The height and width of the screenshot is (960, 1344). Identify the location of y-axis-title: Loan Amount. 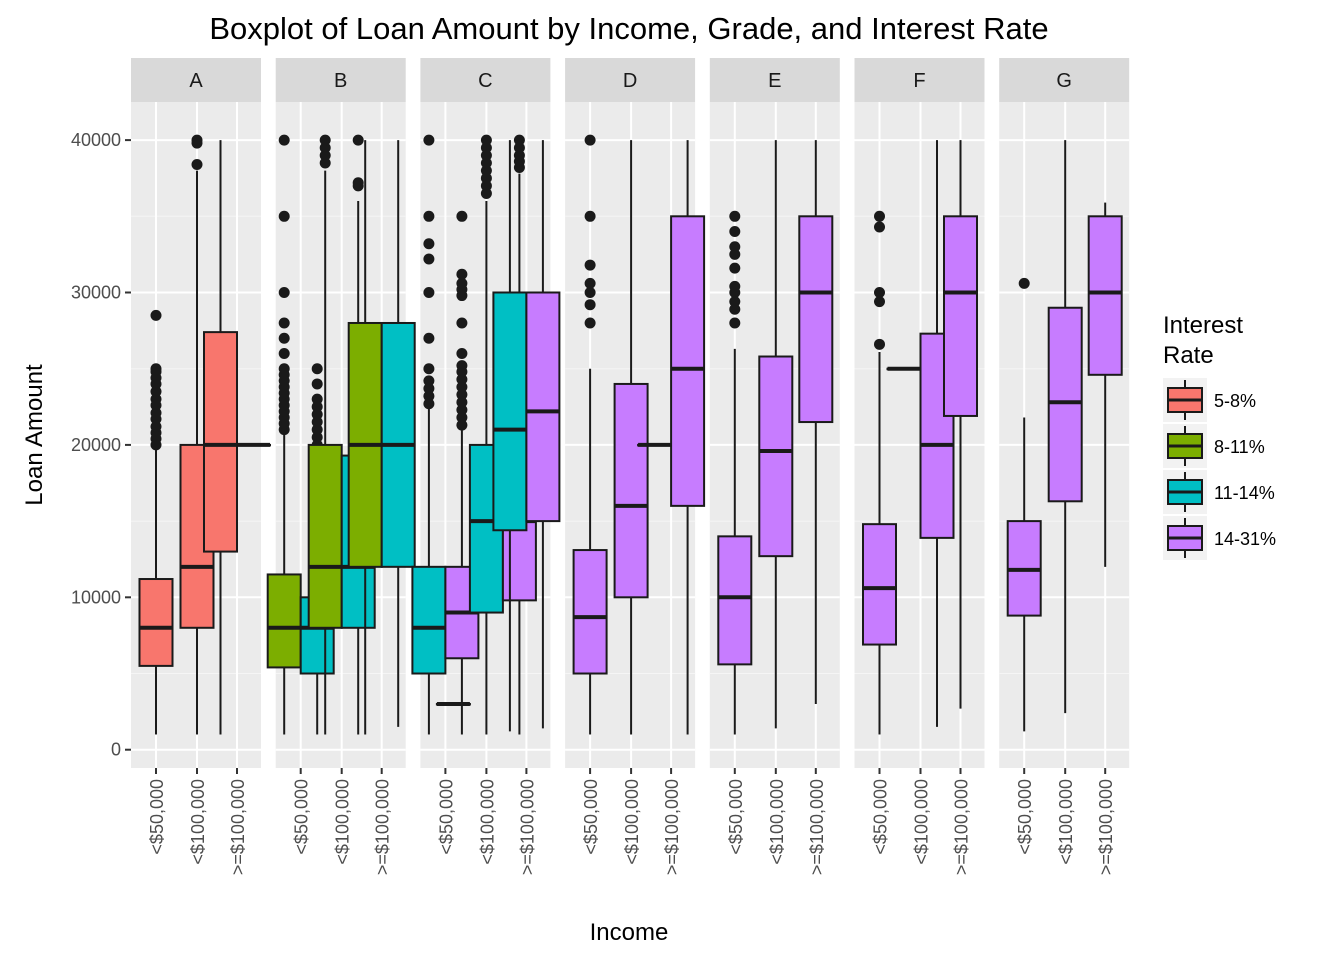
(34, 435).